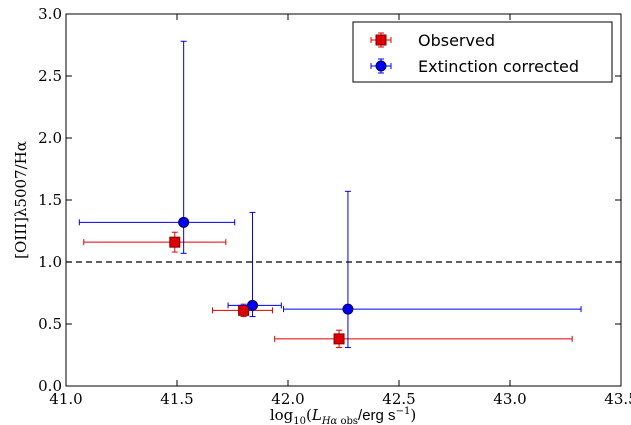 This screenshot has height=425, width=631. I want to click on legend-box, so click(482, 52).